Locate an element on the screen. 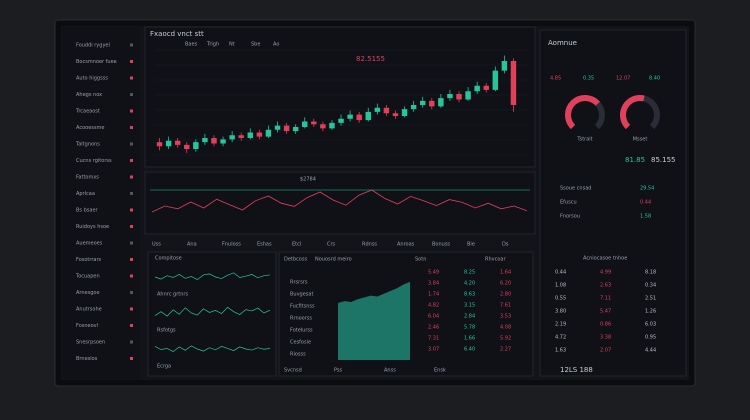 The image size is (750, 420). price-label: 82.5155 is located at coordinates (370, 59).